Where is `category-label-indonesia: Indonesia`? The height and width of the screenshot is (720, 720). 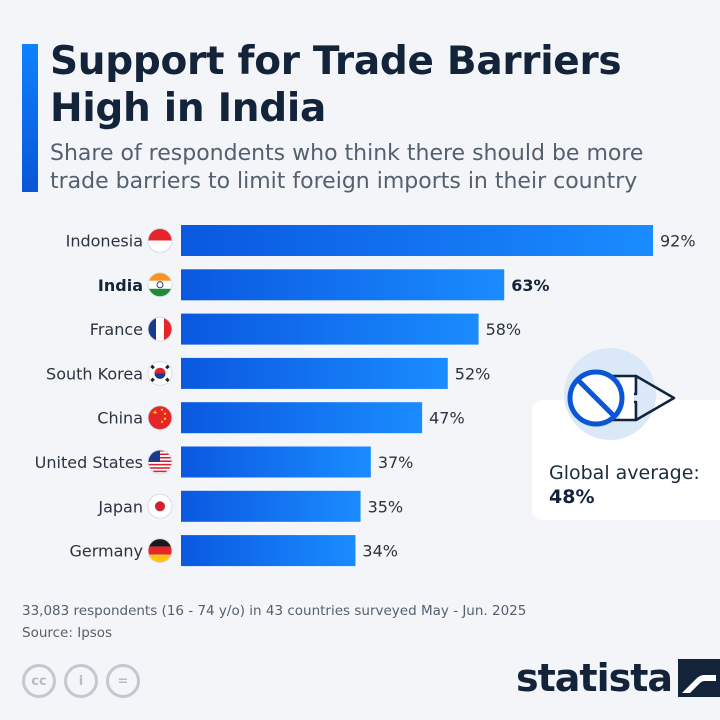 category-label-indonesia: Indonesia is located at coordinates (104, 241).